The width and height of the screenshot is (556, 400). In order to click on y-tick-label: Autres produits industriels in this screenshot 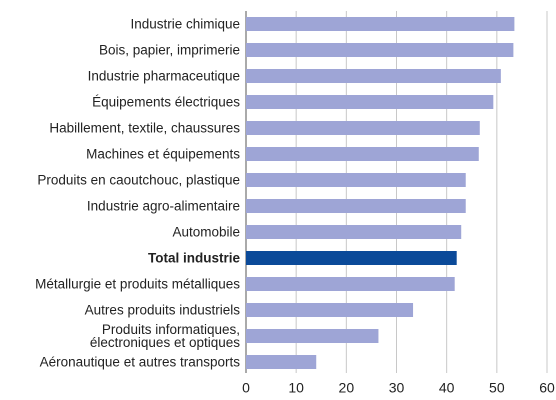, I will do `click(162, 310)`.